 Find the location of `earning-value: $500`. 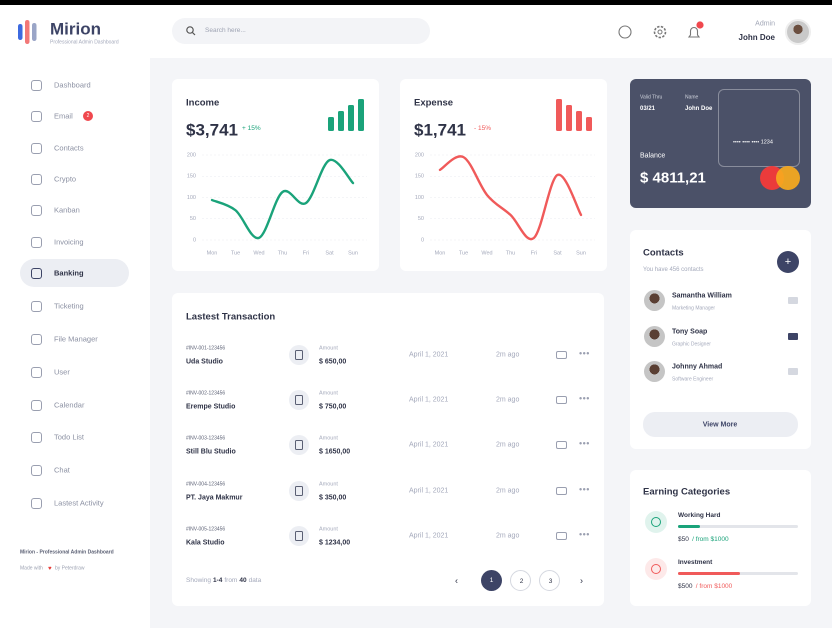

earning-value: $500 is located at coordinates (685, 586).